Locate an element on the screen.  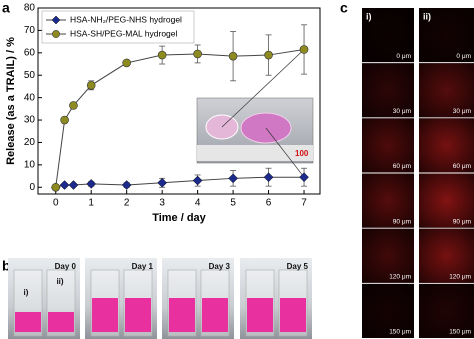
vial-photo: Day 0 is located at coordinates (44, 298).